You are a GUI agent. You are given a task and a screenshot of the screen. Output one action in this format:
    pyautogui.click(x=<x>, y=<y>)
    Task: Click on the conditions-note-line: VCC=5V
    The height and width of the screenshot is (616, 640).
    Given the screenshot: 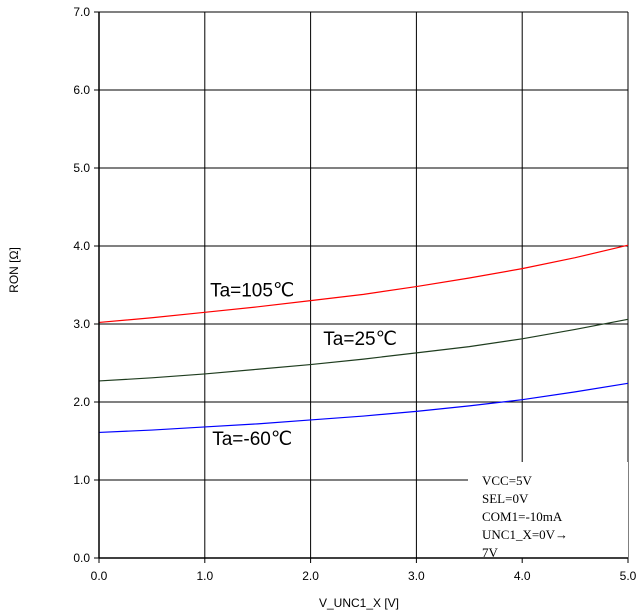 What is the action you would take?
    pyautogui.click(x=507, y=480)
    